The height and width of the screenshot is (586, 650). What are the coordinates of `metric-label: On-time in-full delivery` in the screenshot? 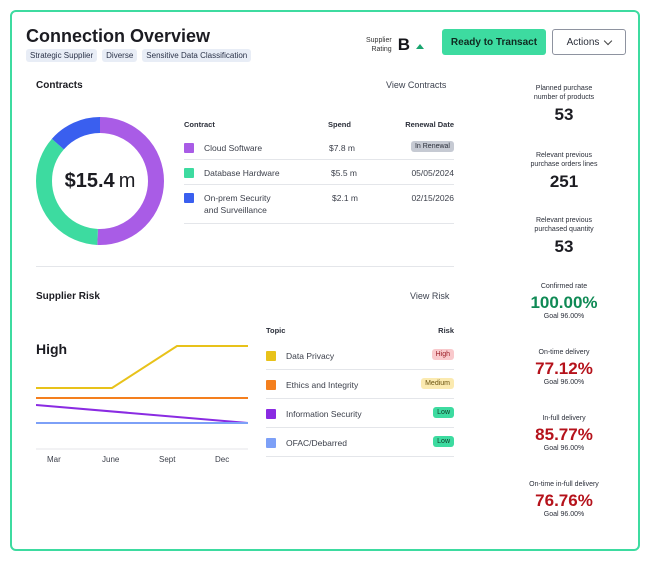 It's located at (564, 484).